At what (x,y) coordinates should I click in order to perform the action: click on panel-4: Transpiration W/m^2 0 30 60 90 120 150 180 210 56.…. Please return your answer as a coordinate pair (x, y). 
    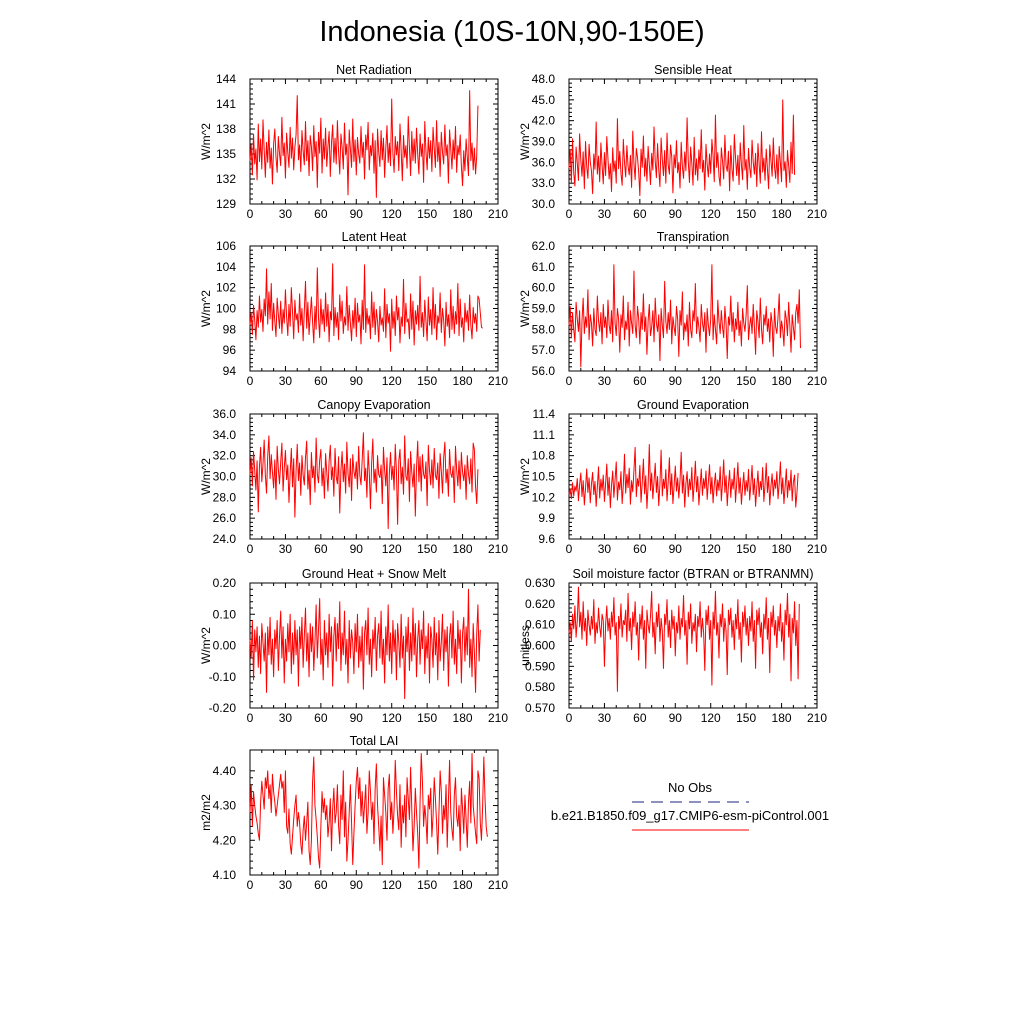
    Looking at the image, I should click on (672, 309).